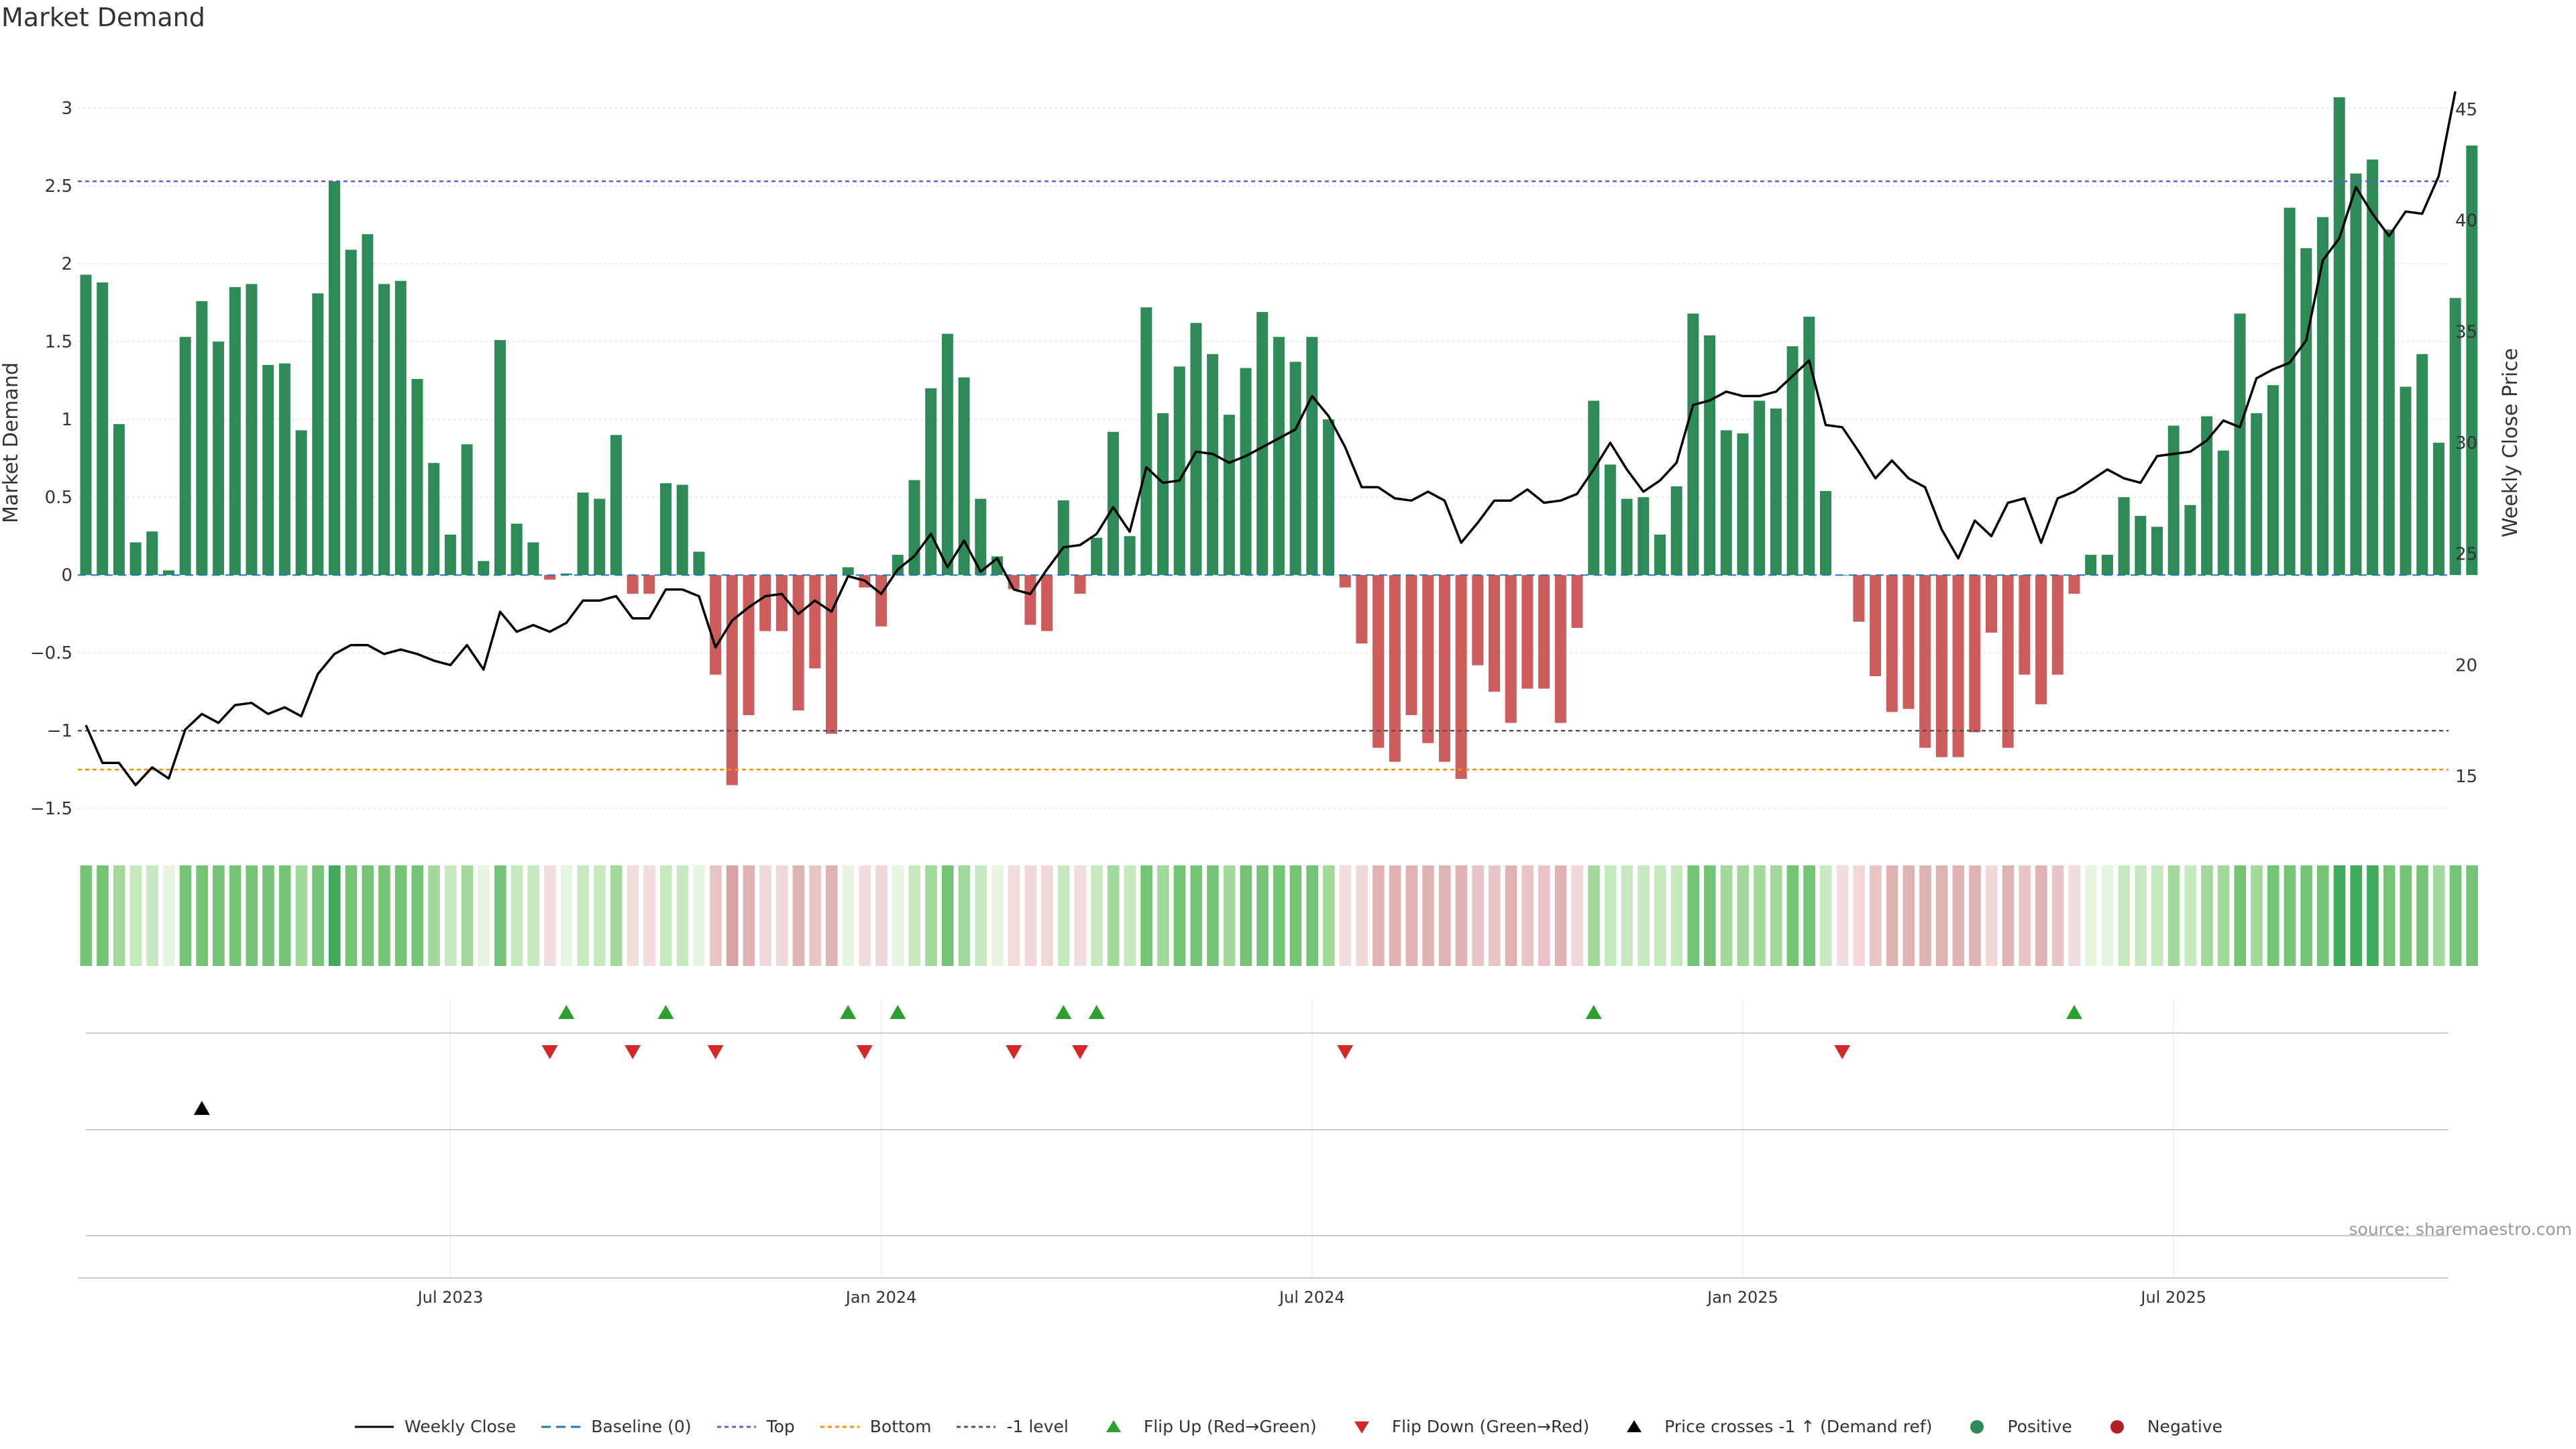 The height and width of the screenshot is (1449, 2576). What do you see at coordinates (616, 1426) in the screenshot?
I see `legend-item-baseline: Baseline (0)` at bounding box center [616, 1426].